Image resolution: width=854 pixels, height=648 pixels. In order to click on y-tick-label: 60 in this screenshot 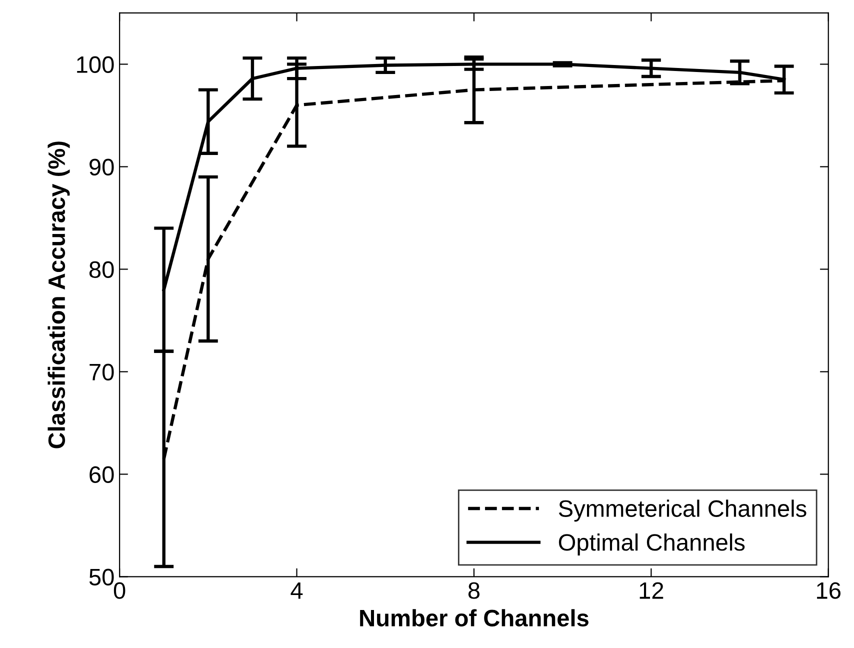, I will do `click(102, 475)`.